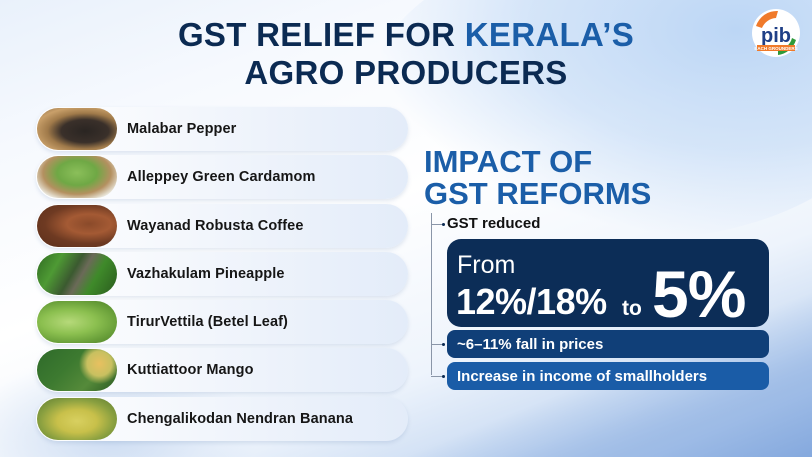 The image size is (812, 457). I want to click on tree-connector-line, so click(431, 294).